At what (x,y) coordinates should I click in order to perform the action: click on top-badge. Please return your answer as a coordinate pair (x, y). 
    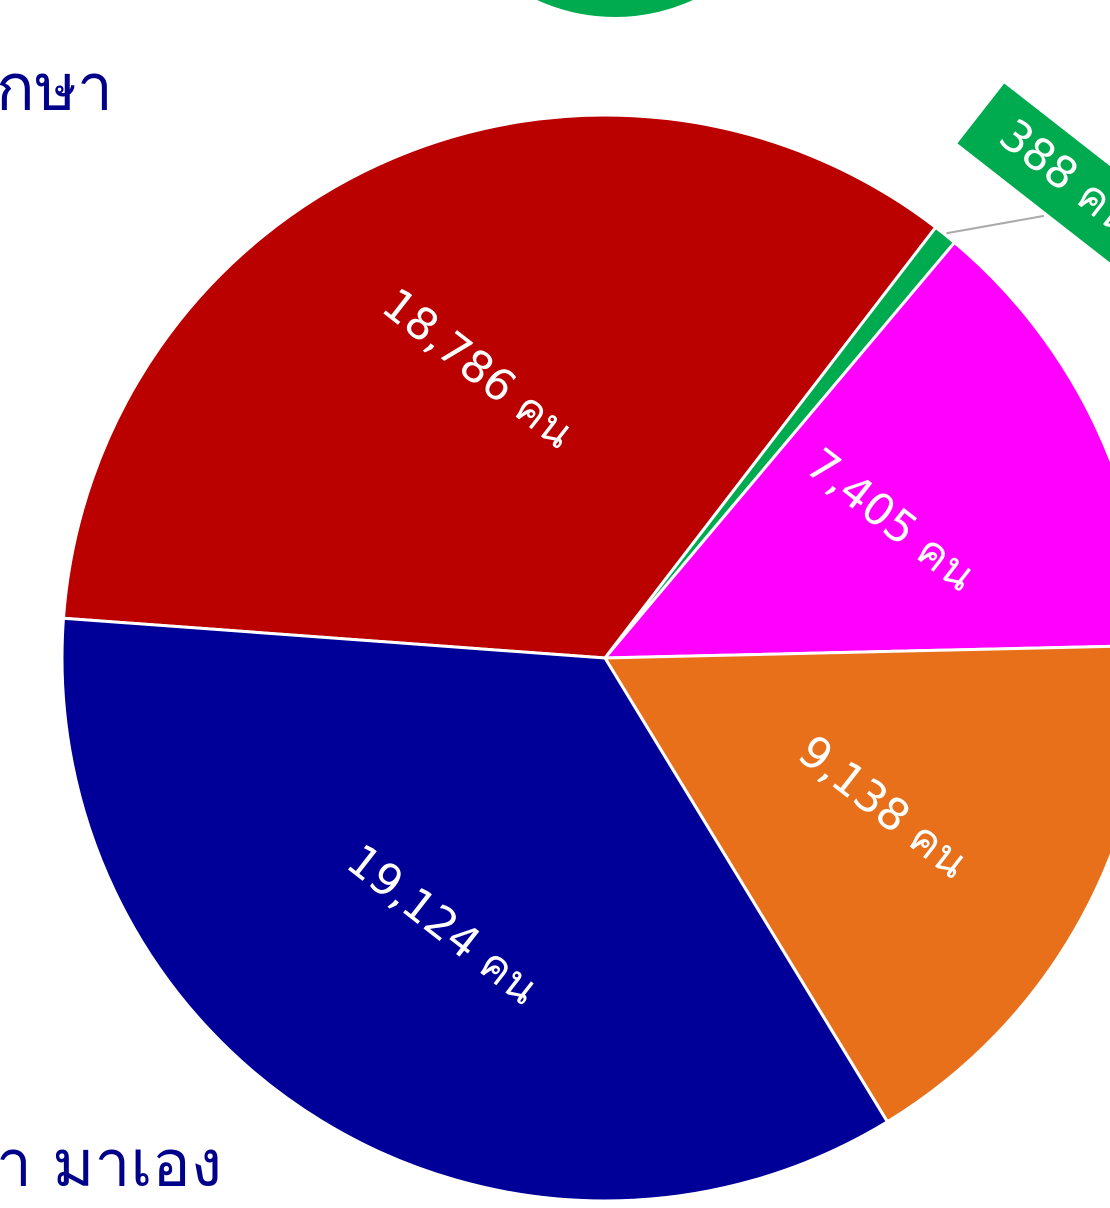
    Looking at the image, I should click on (615, 11).